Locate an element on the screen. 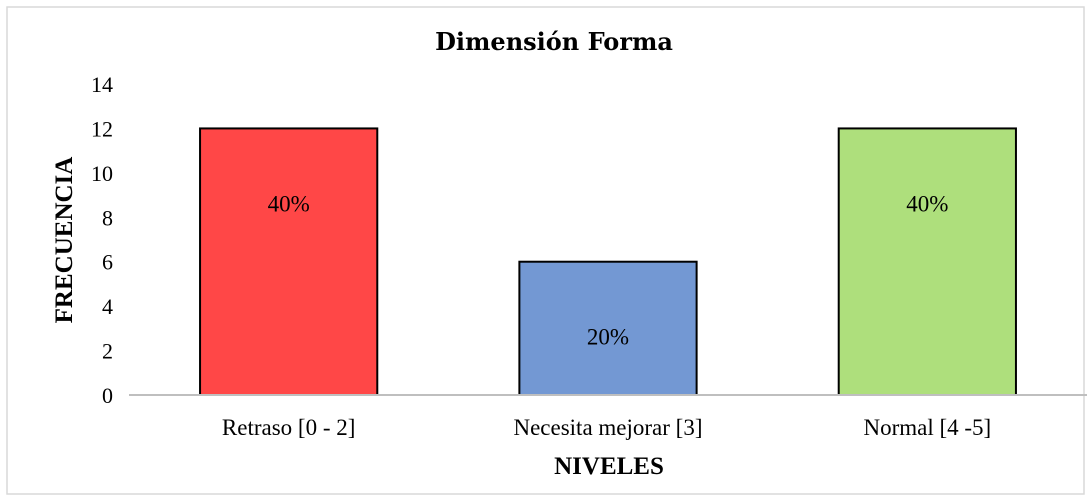  x-category-label: Normal [4 -5] is located at coordinates (927, 427).